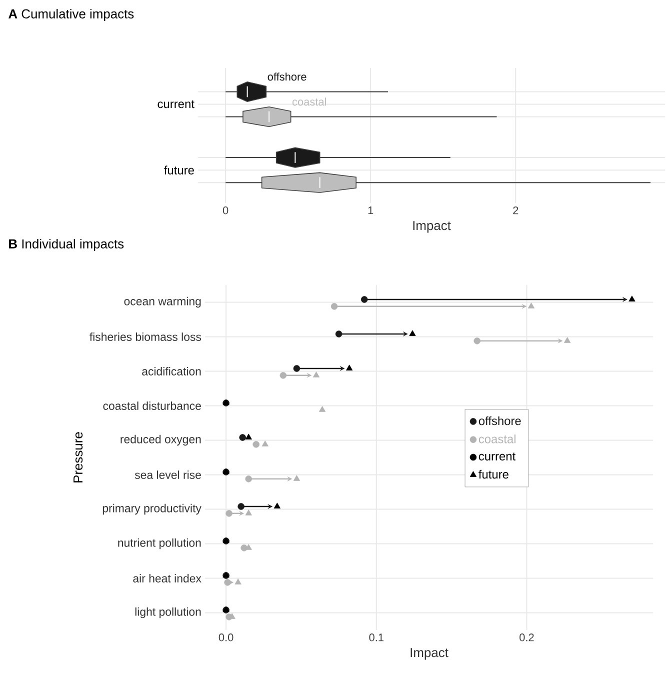 Image resolution: width=666 pixels, height=682 pixels. What do you see at coordinates (497, 439) in the screenshot?
I see `legend-label: coastal` at bounding box center [497, 439].